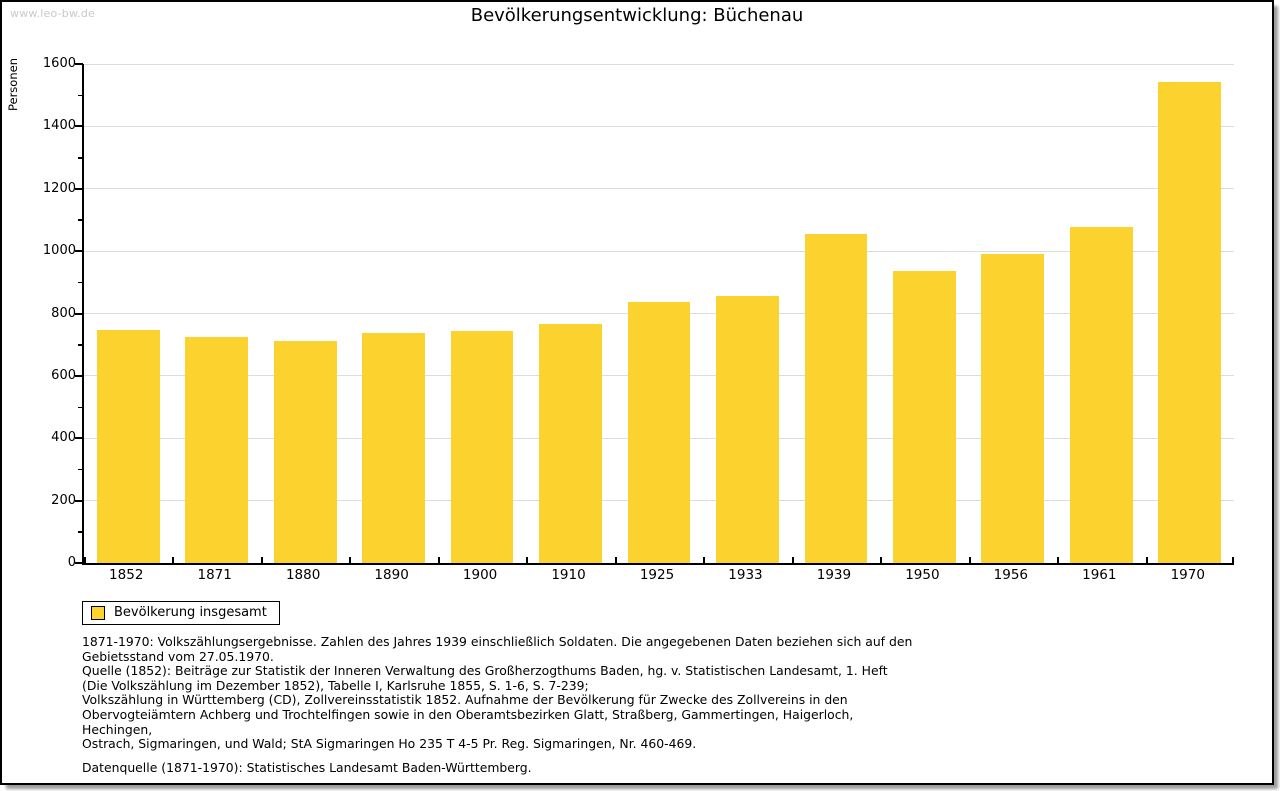 The image size is (1280, 791). Describe the element at coordinates (59, 251) in the screenshot. I see `y-tick-label-1000: 1000` at that location.